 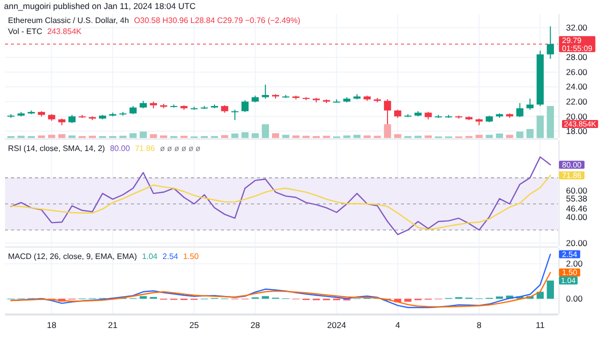 What do you see at coordinates (577, 87) in the screenshot?
I see `y-tick-label: 24.00` at bounding box center [577, 87].